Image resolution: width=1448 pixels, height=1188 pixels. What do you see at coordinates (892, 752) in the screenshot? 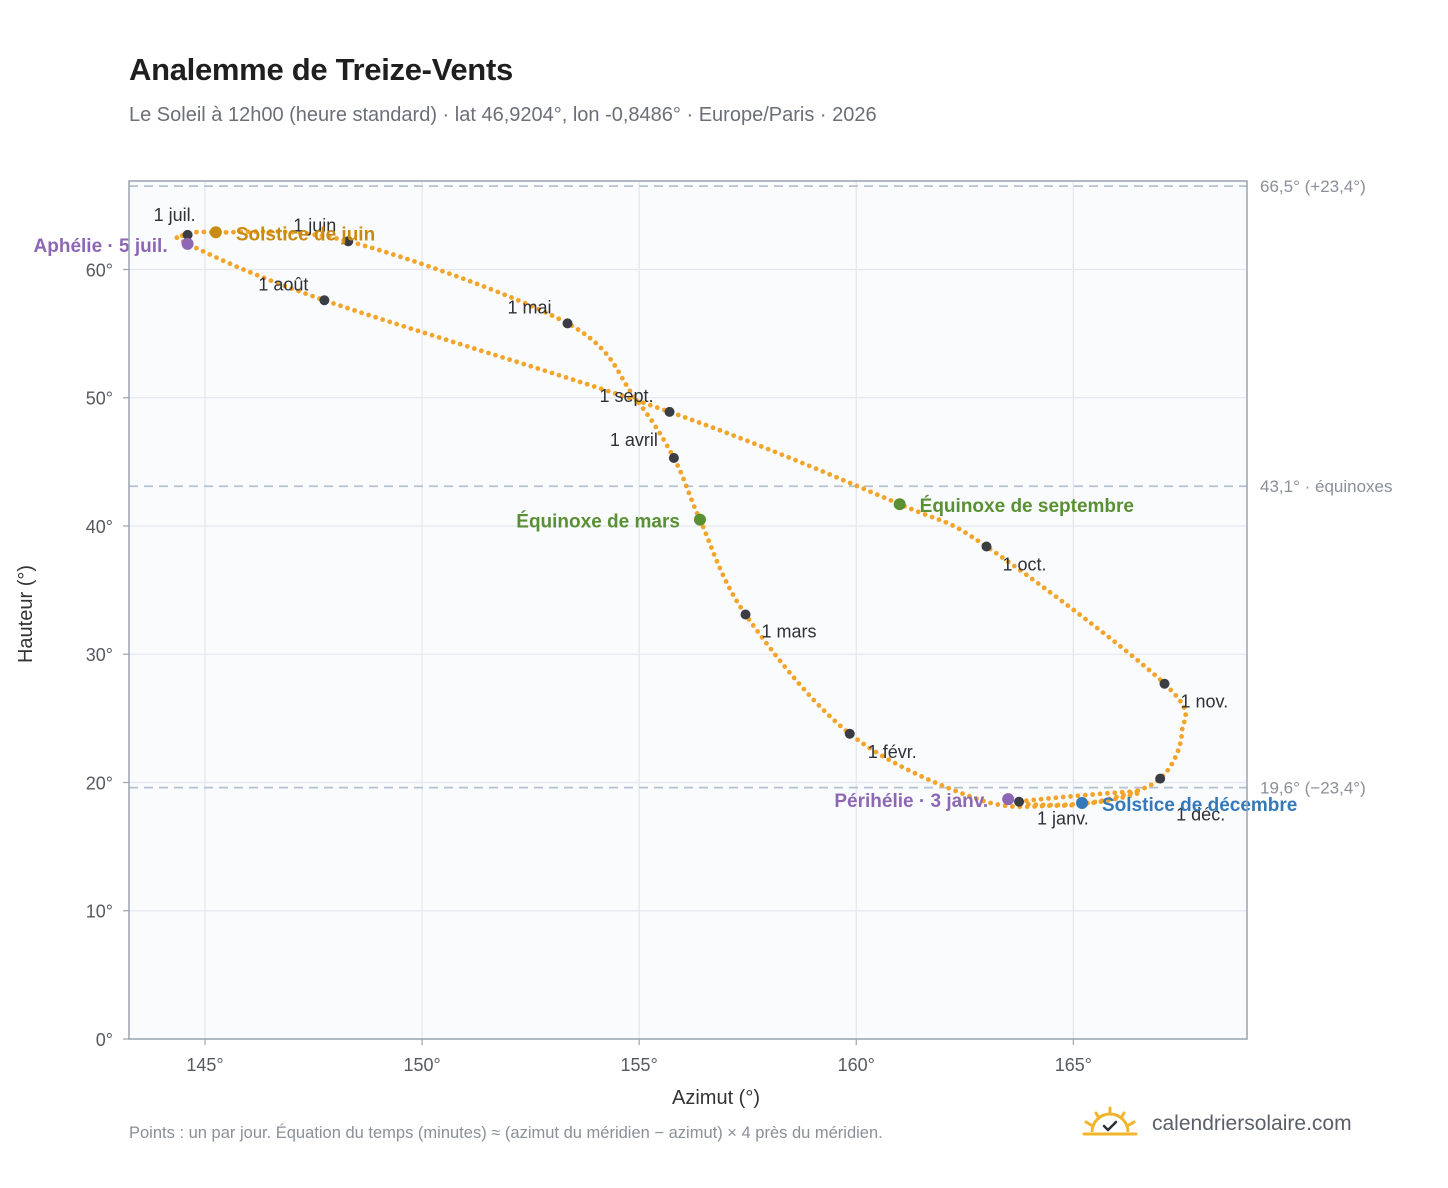
I see `month-marker-label: 1 févr.` at bounding box center [892, 752].